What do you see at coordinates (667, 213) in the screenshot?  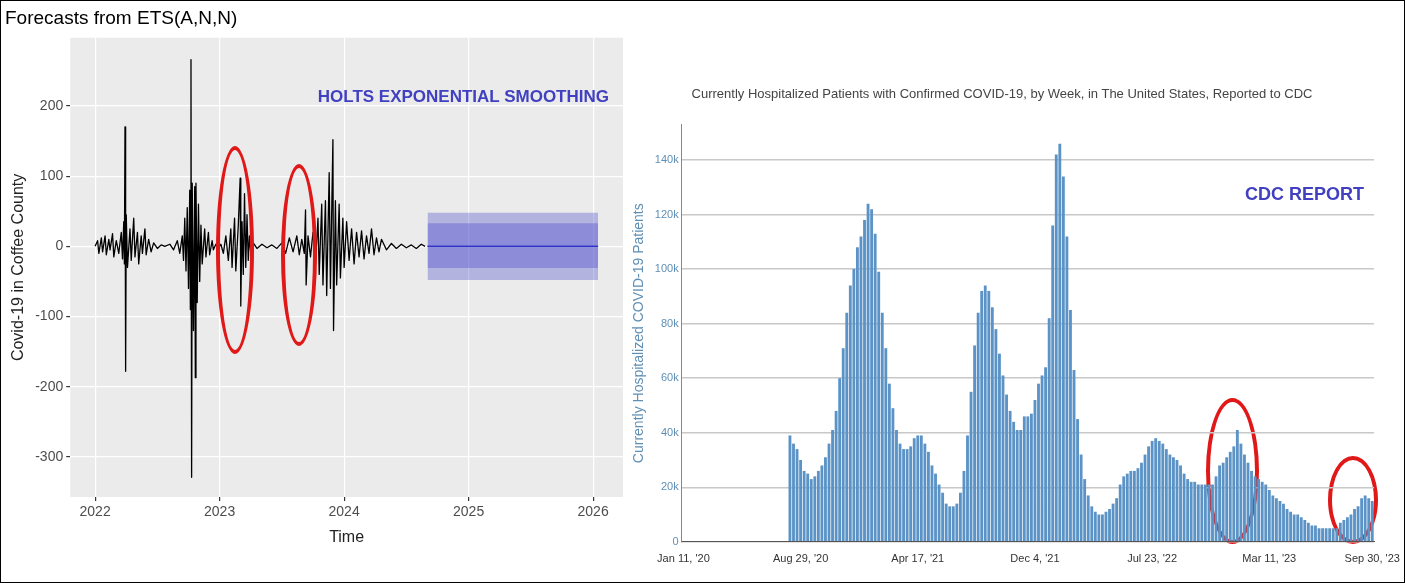 I see `y-tick-label: 120k` at bounding box center [667, 213].